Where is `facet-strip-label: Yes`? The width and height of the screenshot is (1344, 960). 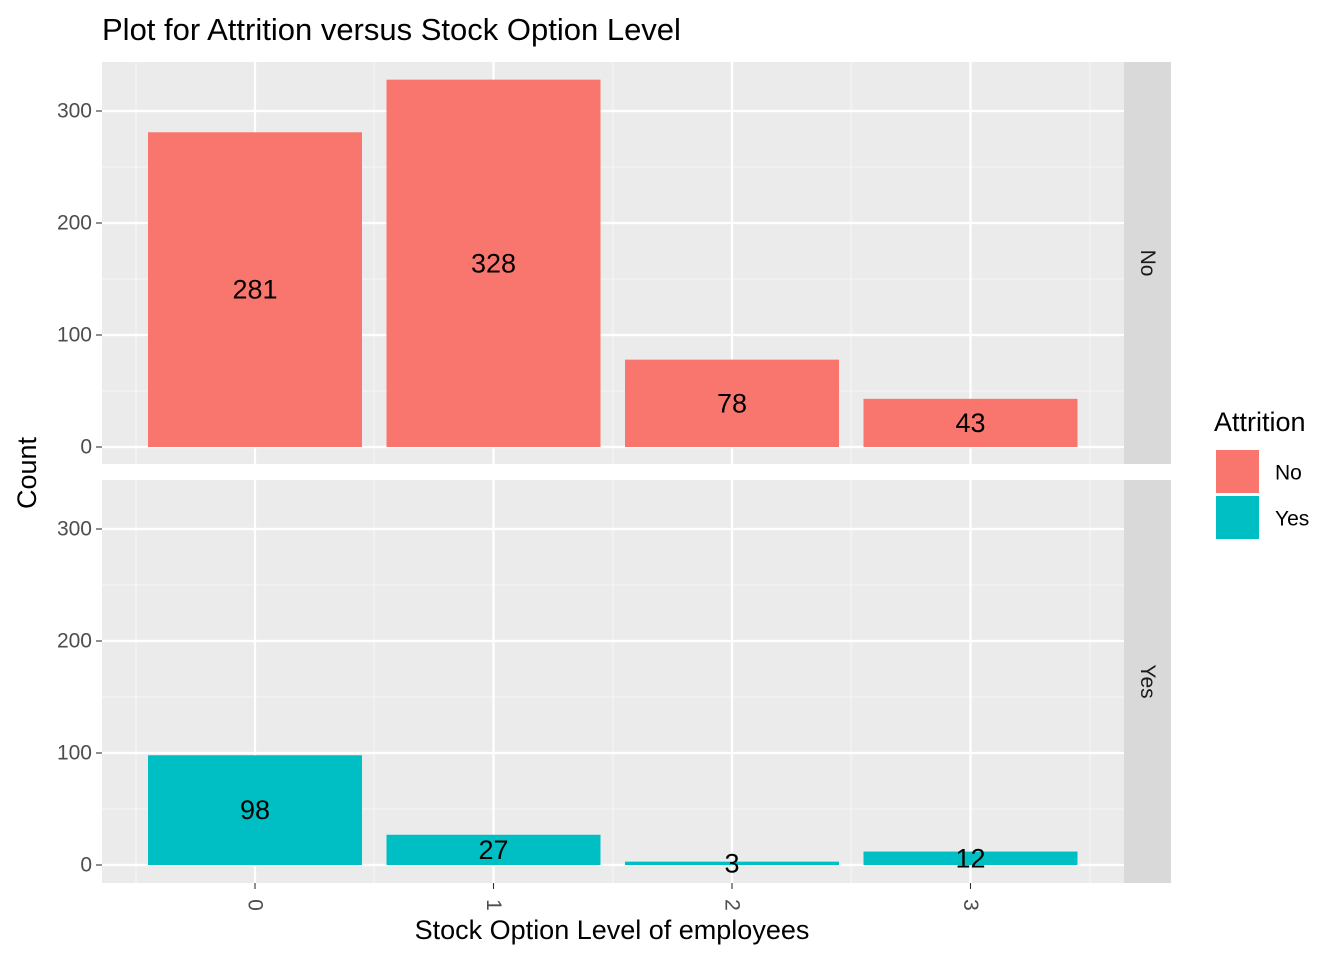 facet-strip-label: Yes is located at coordinates (1147, 681).